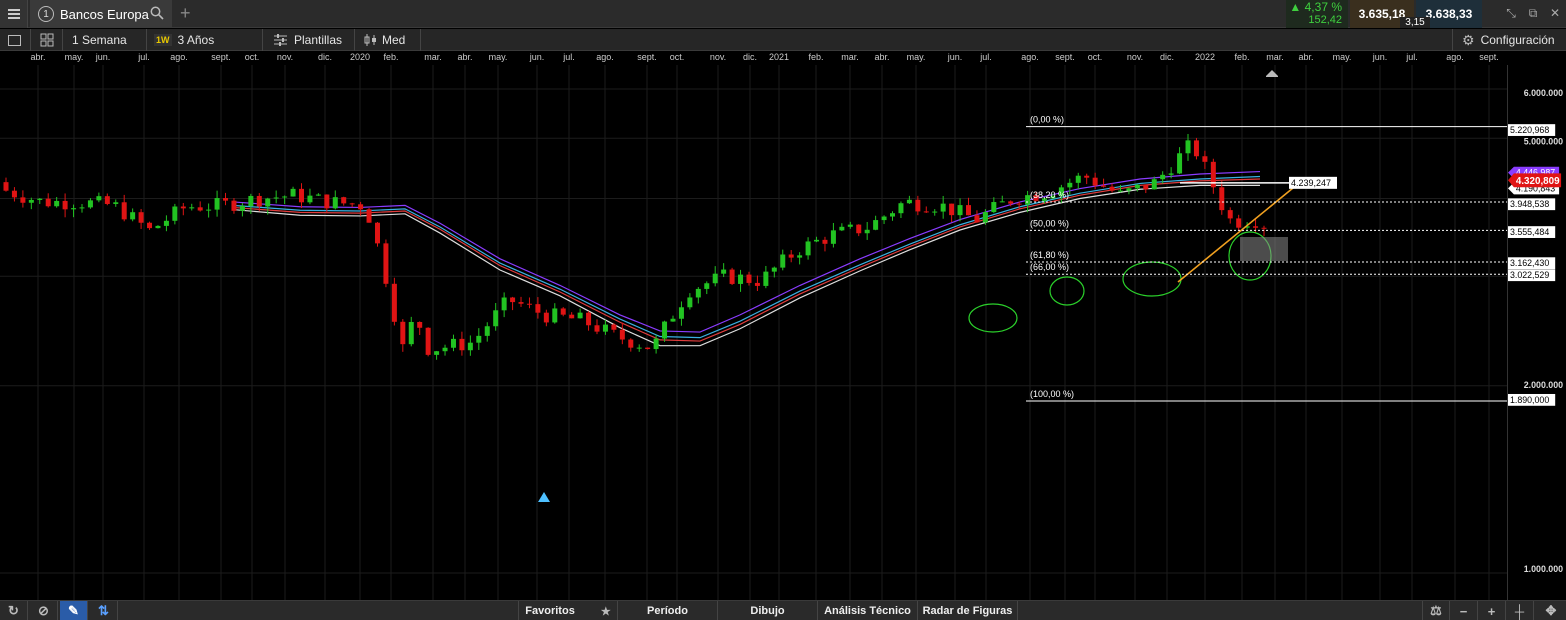  Describe the element at coordinates (1529, 204) in the screenshot. I see `price-tag-text: 3.948,538` at that location.